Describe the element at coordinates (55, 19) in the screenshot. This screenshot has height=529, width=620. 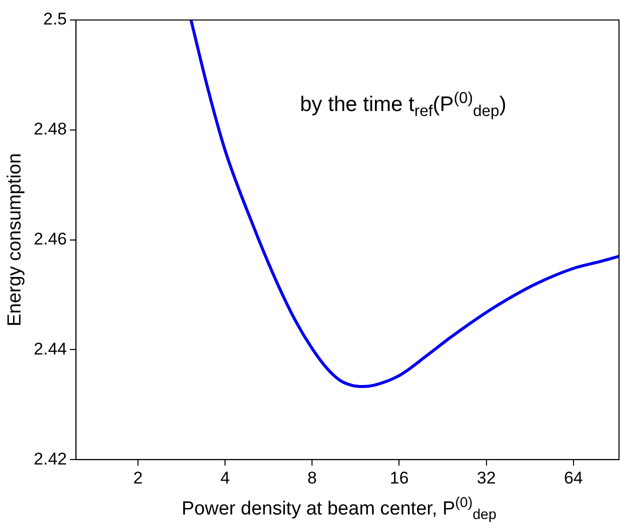
I see `y-tick-label: 2.5` at that location.